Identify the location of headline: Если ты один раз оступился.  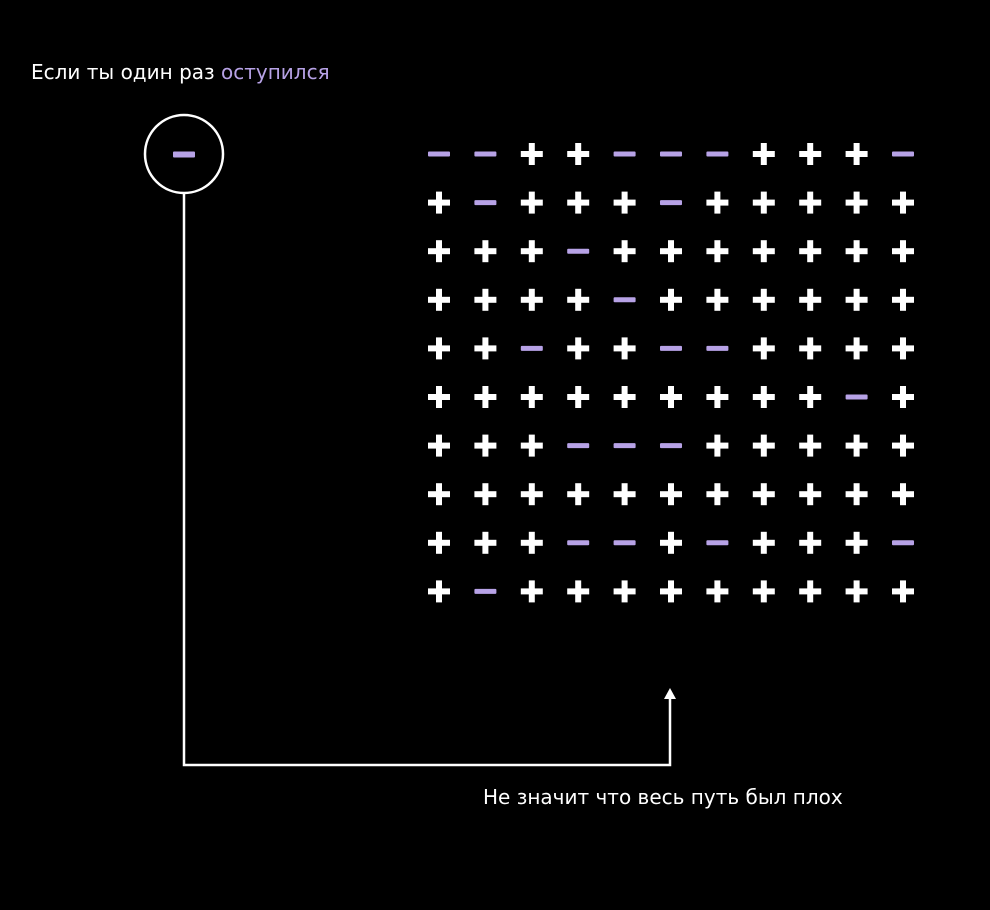
(180, 72).